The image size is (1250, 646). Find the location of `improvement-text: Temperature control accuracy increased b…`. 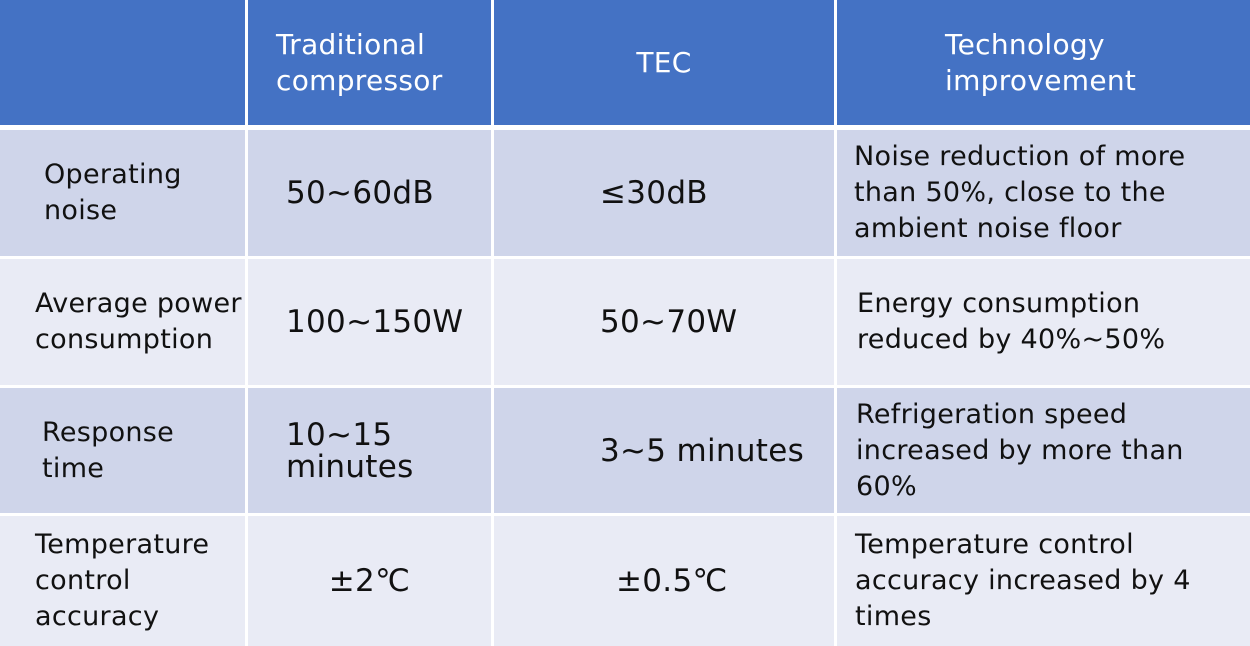

improvement-text: Temperature control accuracy increased b… is located at coordinates (1023, 580).